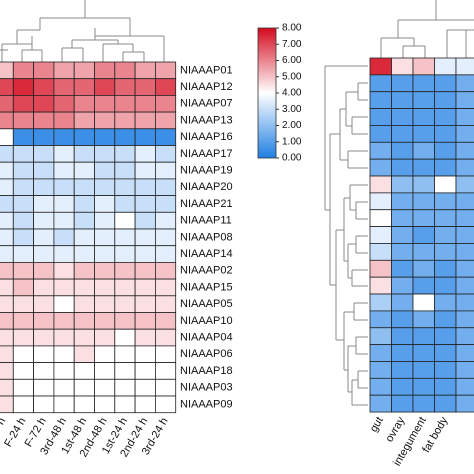 The image size is (474, 474). Describe the element at coordinates (206, 287) in the screenshot. I see `row-label: NIAAAP15` at that location.